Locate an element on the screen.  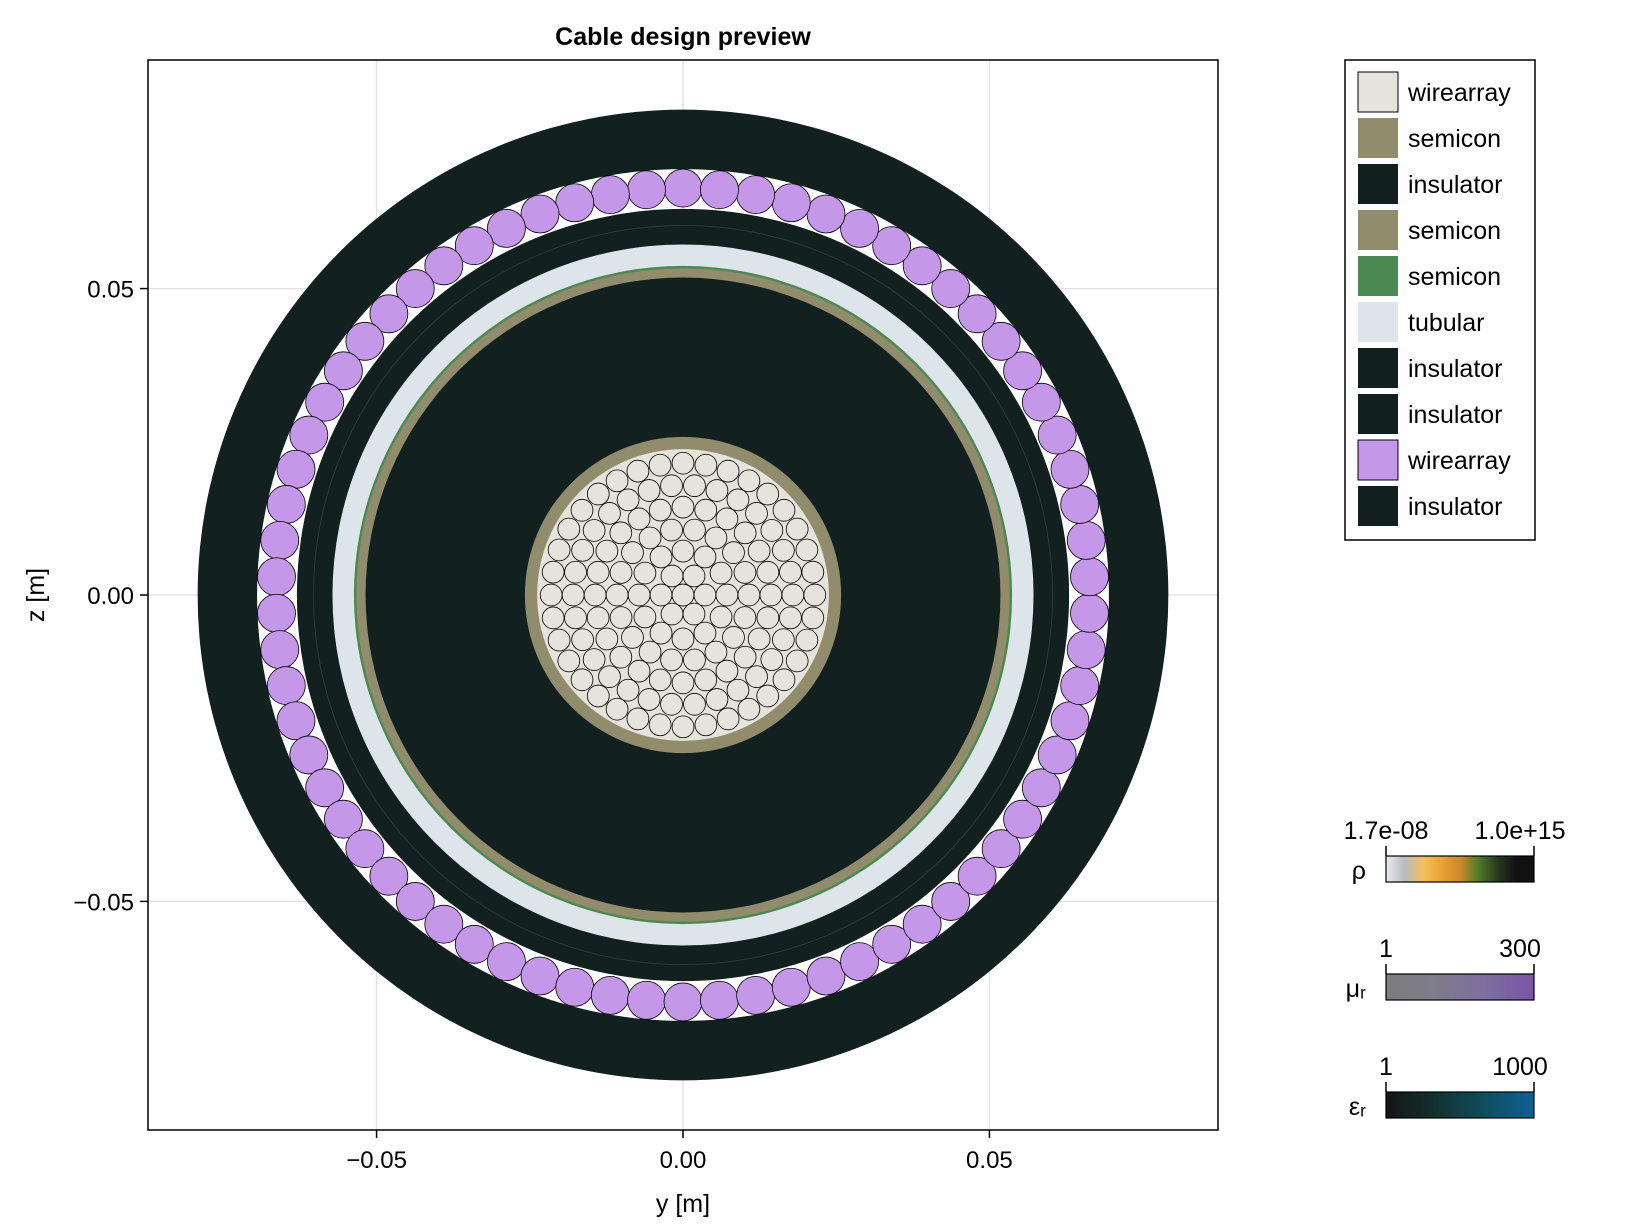
colorbar-max-label: 1.0e+15 is located at coordinates (1519, 831).